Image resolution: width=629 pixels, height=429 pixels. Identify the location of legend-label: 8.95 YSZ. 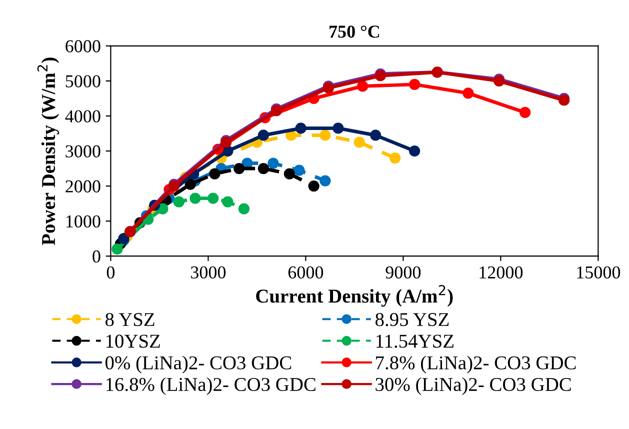
(412, 319).